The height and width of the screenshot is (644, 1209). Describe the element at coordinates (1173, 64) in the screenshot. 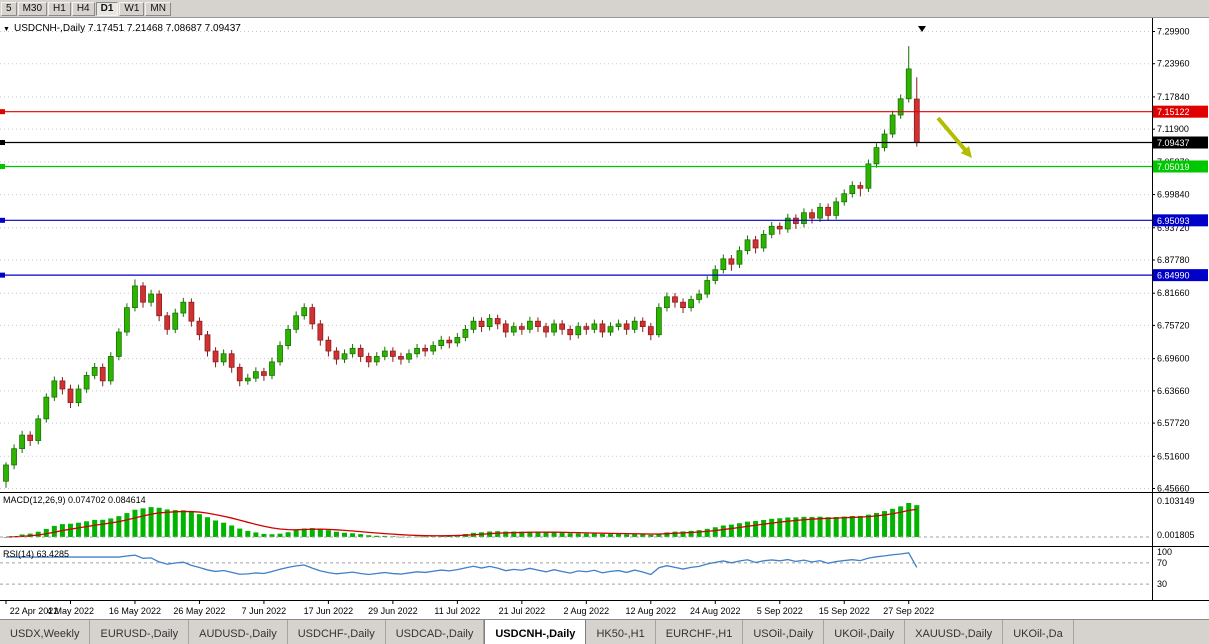

I see `price-tick-label: 7.23960` at that location.